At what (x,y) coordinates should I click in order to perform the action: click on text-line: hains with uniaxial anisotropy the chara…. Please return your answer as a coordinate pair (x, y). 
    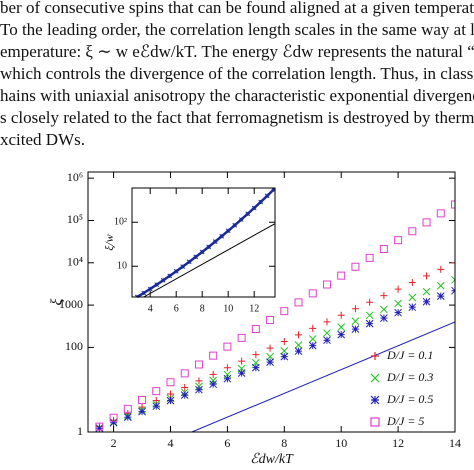
    Looking at the image, I should click on (237, 95).